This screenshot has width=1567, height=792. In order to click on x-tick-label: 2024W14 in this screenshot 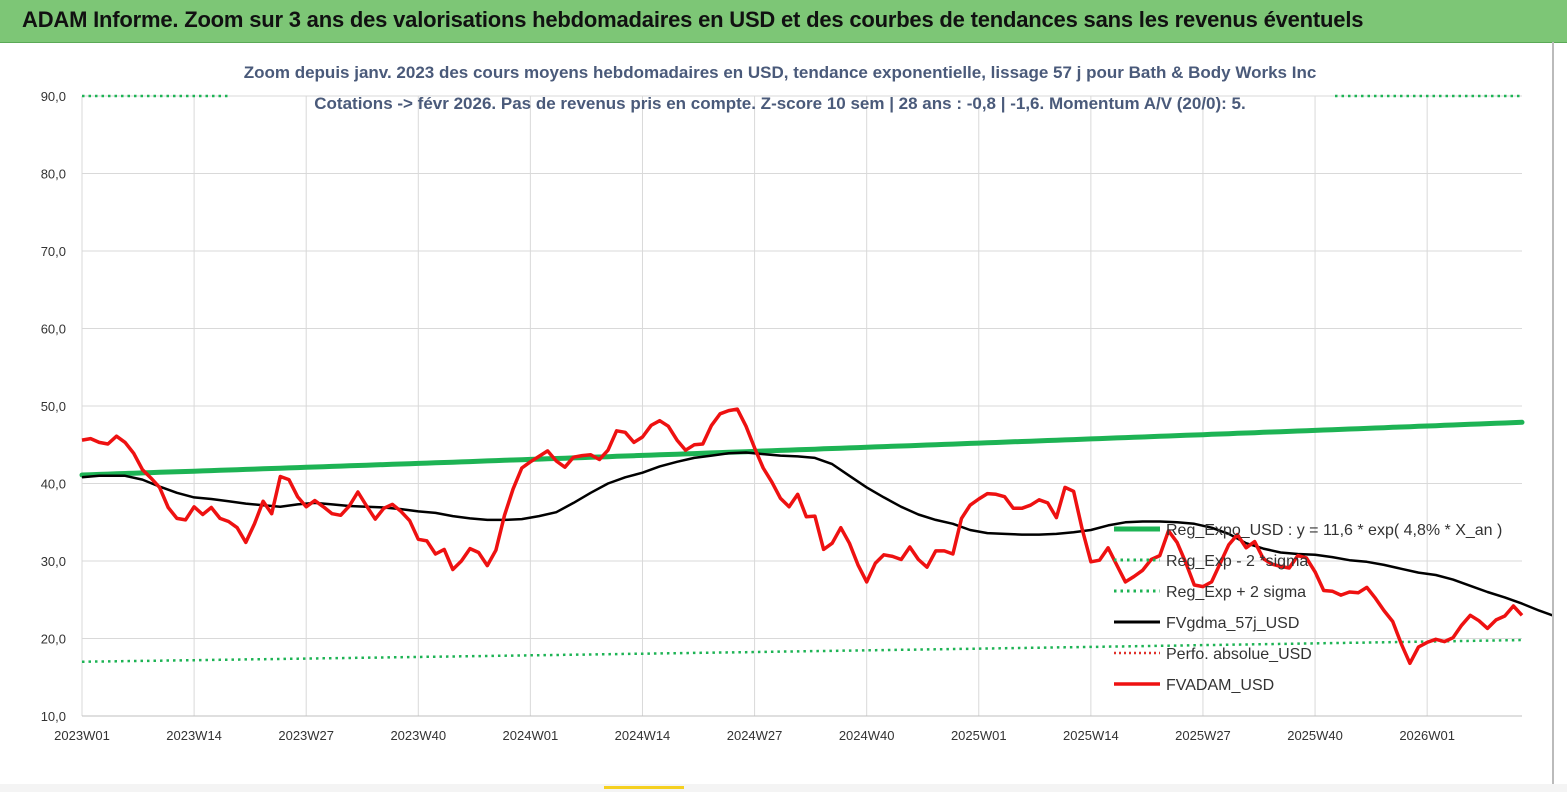, I will do `click(643, 735)`.